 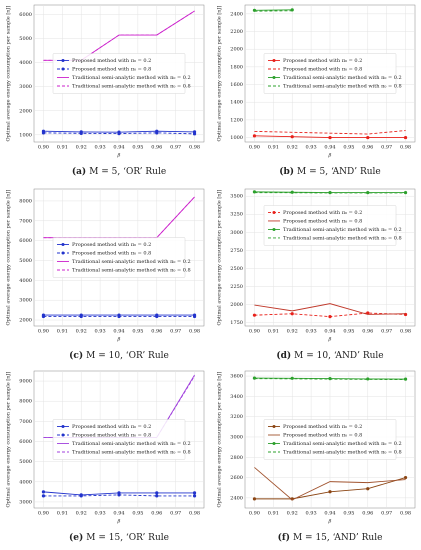 I want to click on caption-text: M = 5, ‘OR’ Rule, so click(x=127, y=171).